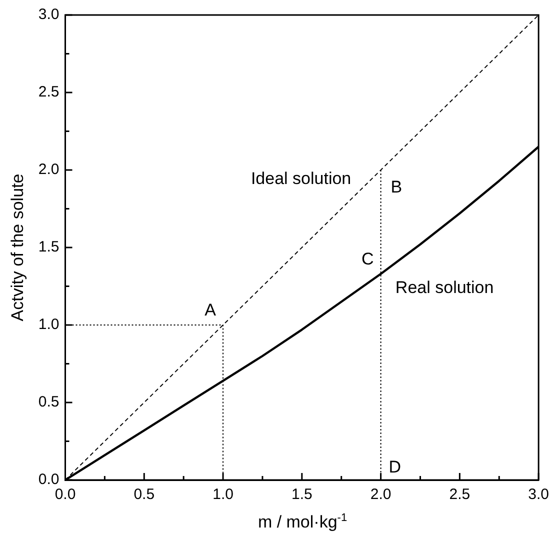  What do you see at coordinates (396, 187) in the screenshot?
I see `annotation: B` at bounding box center [396, 187].